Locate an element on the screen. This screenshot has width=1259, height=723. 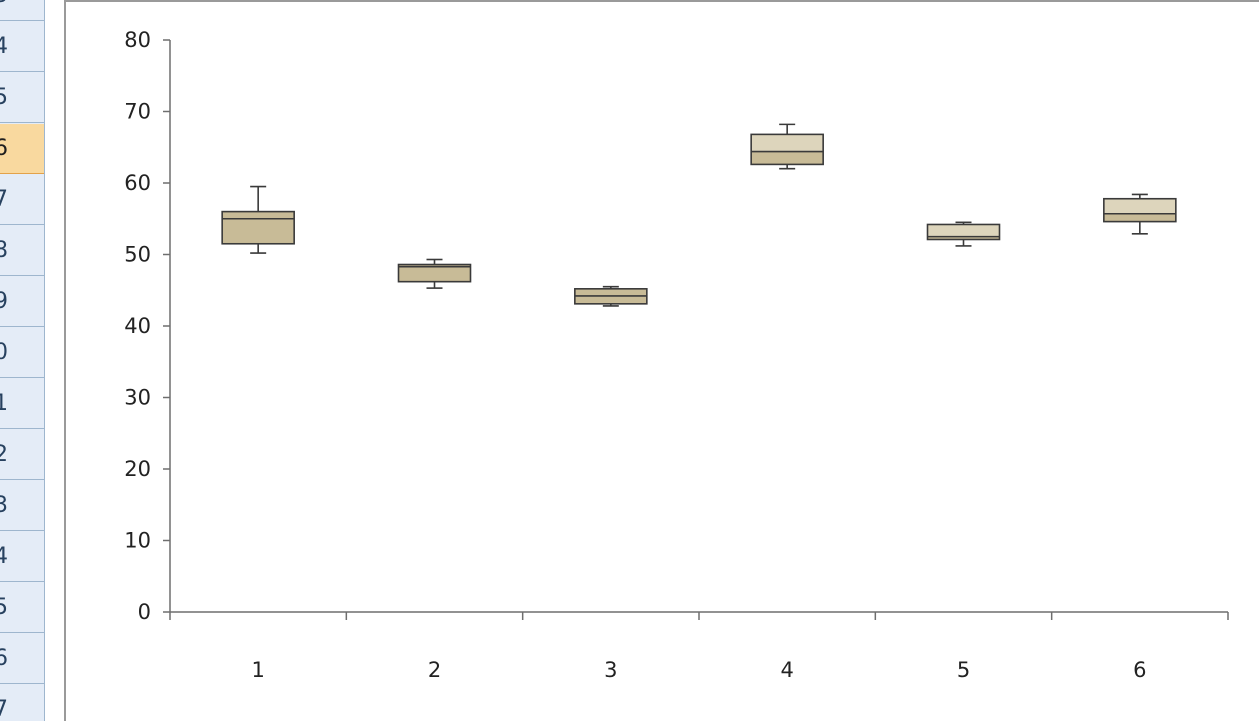
y-tick-label: 30 is located at coordinates (137, 398).